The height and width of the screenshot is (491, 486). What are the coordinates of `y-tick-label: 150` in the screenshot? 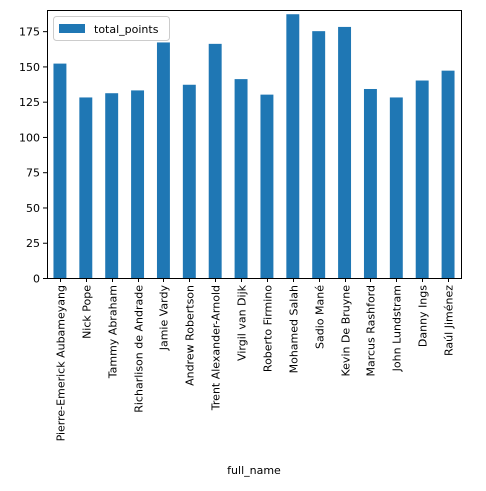 It's located at (29, 67).